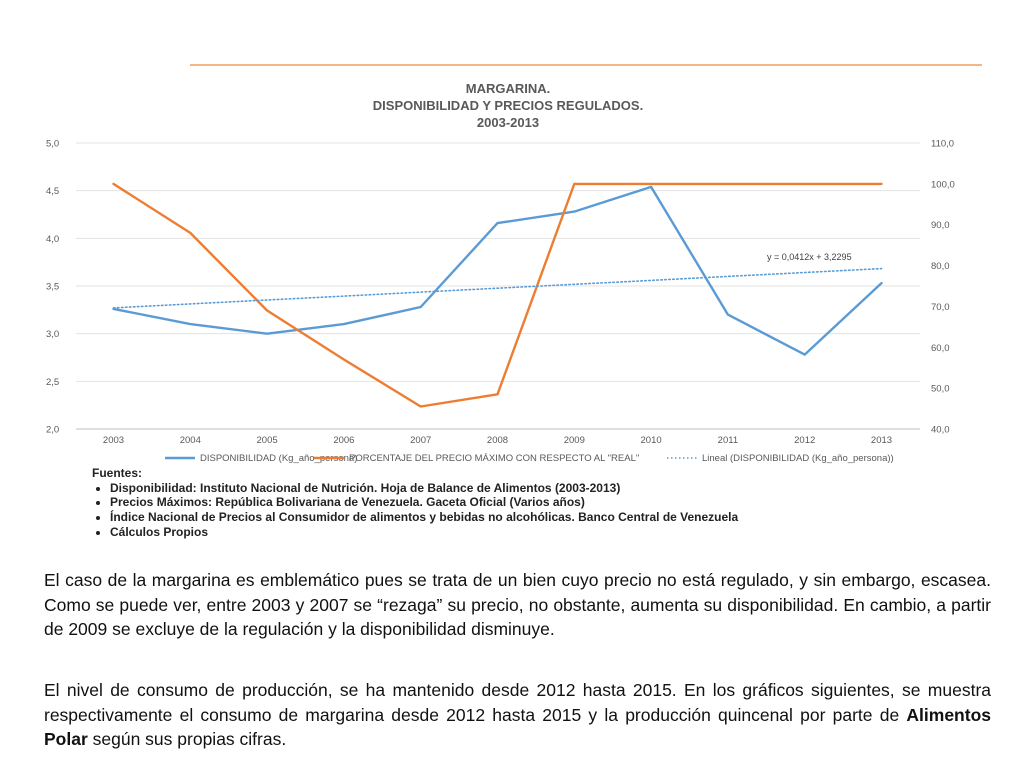  What do you see at coordinates (52, 382) in the screenshot?
I see `left-axis-tick-label: 2,5` at bounding box center [52, 382].